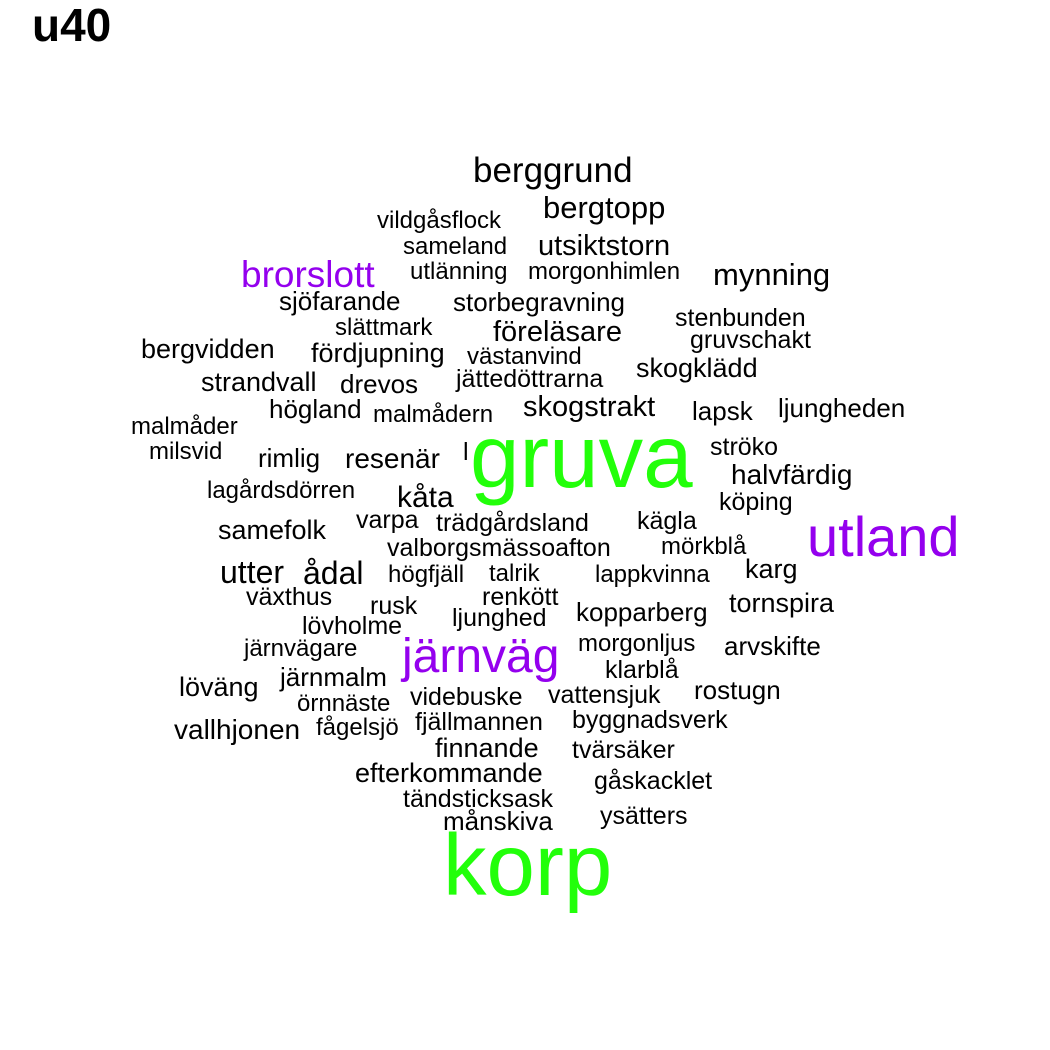 This screenshot has width=1050, height=1050. Describe the element at coordinates (557, 332) in the screenshot. I see `word-föreläsare: föreläsare` at that location.